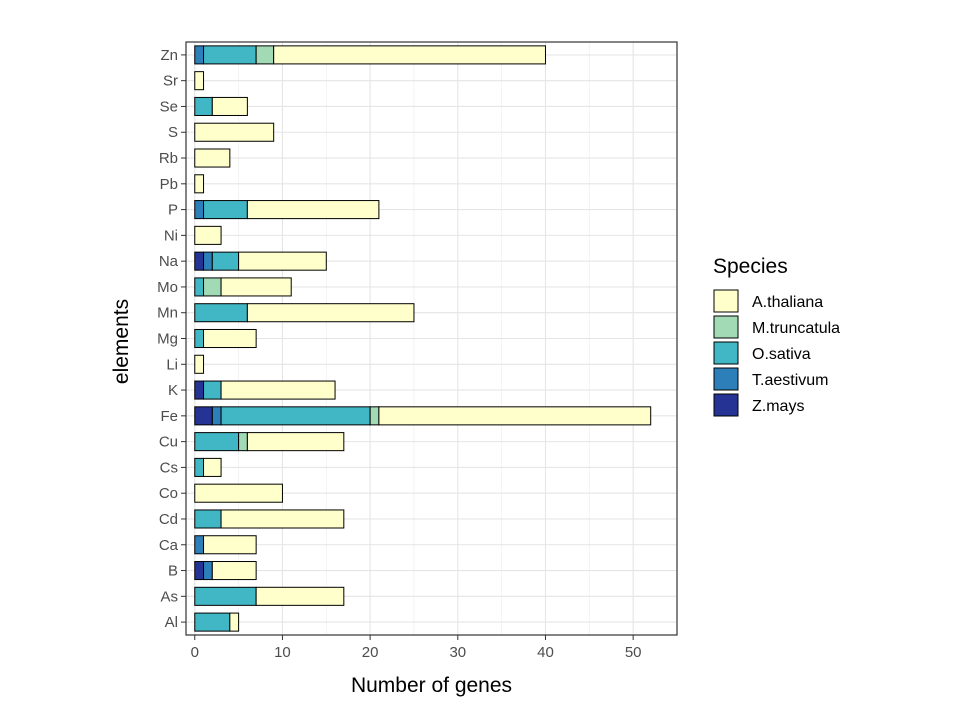 This screenshot has width=960, height=720. Describe the element at coordinates (171, 622) in the screenshot. I see `y-tick-label: Al` at that location.